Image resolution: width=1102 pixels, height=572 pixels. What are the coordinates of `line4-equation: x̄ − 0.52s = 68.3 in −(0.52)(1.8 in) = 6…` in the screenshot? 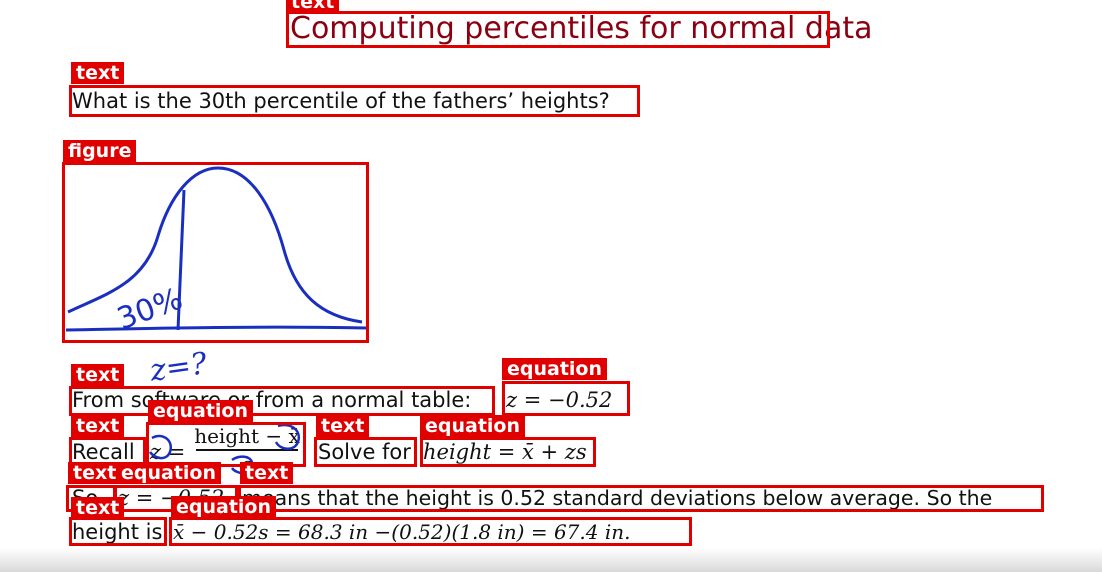 It's located at (402, 532).